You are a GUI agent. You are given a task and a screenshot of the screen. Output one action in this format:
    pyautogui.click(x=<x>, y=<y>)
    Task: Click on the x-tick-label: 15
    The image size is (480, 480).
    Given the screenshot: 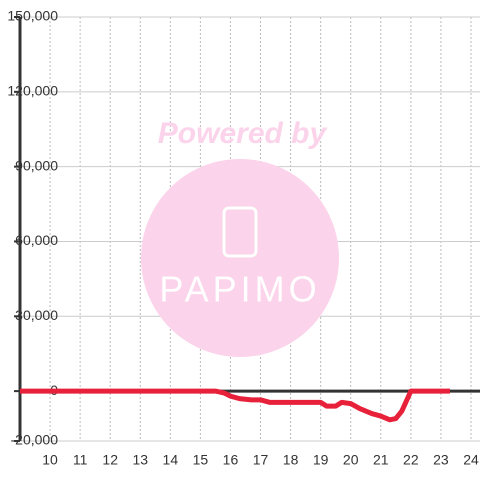 What is the action you would take?
    pyautogui.click(x=201, y=460)
    